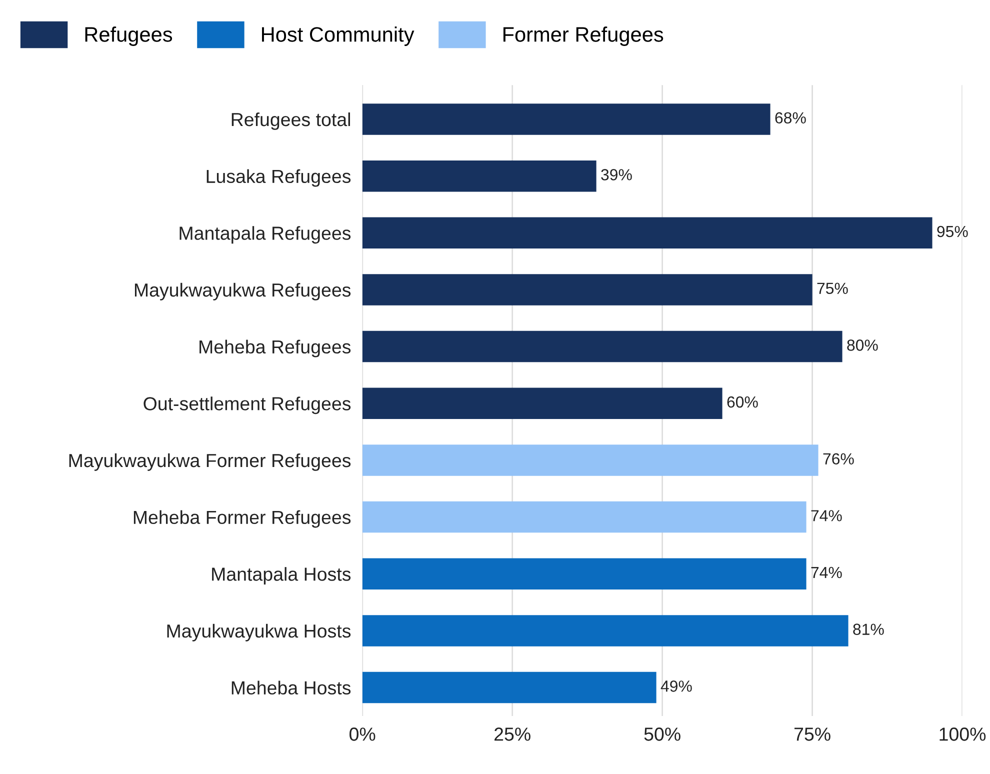  What do you see at coordinates (838, 459) in the screenshot?
I see `data-label: 76%` at bounding box center [838, 459].